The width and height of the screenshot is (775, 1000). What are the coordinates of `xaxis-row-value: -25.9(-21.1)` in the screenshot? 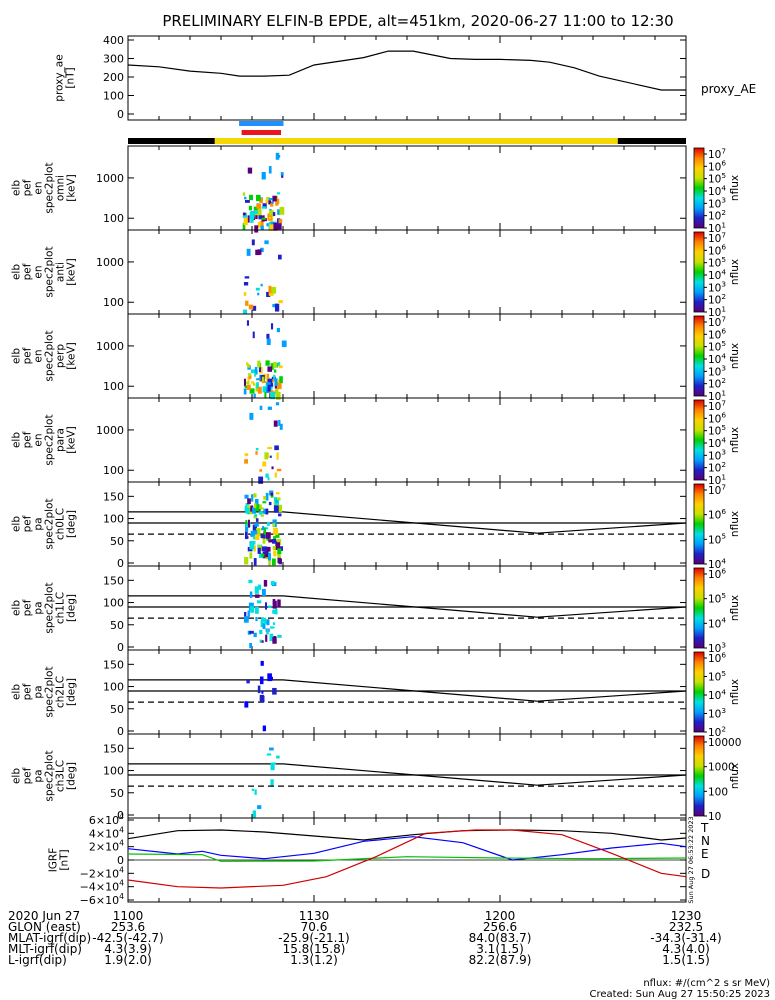 It's located at (313, 938).